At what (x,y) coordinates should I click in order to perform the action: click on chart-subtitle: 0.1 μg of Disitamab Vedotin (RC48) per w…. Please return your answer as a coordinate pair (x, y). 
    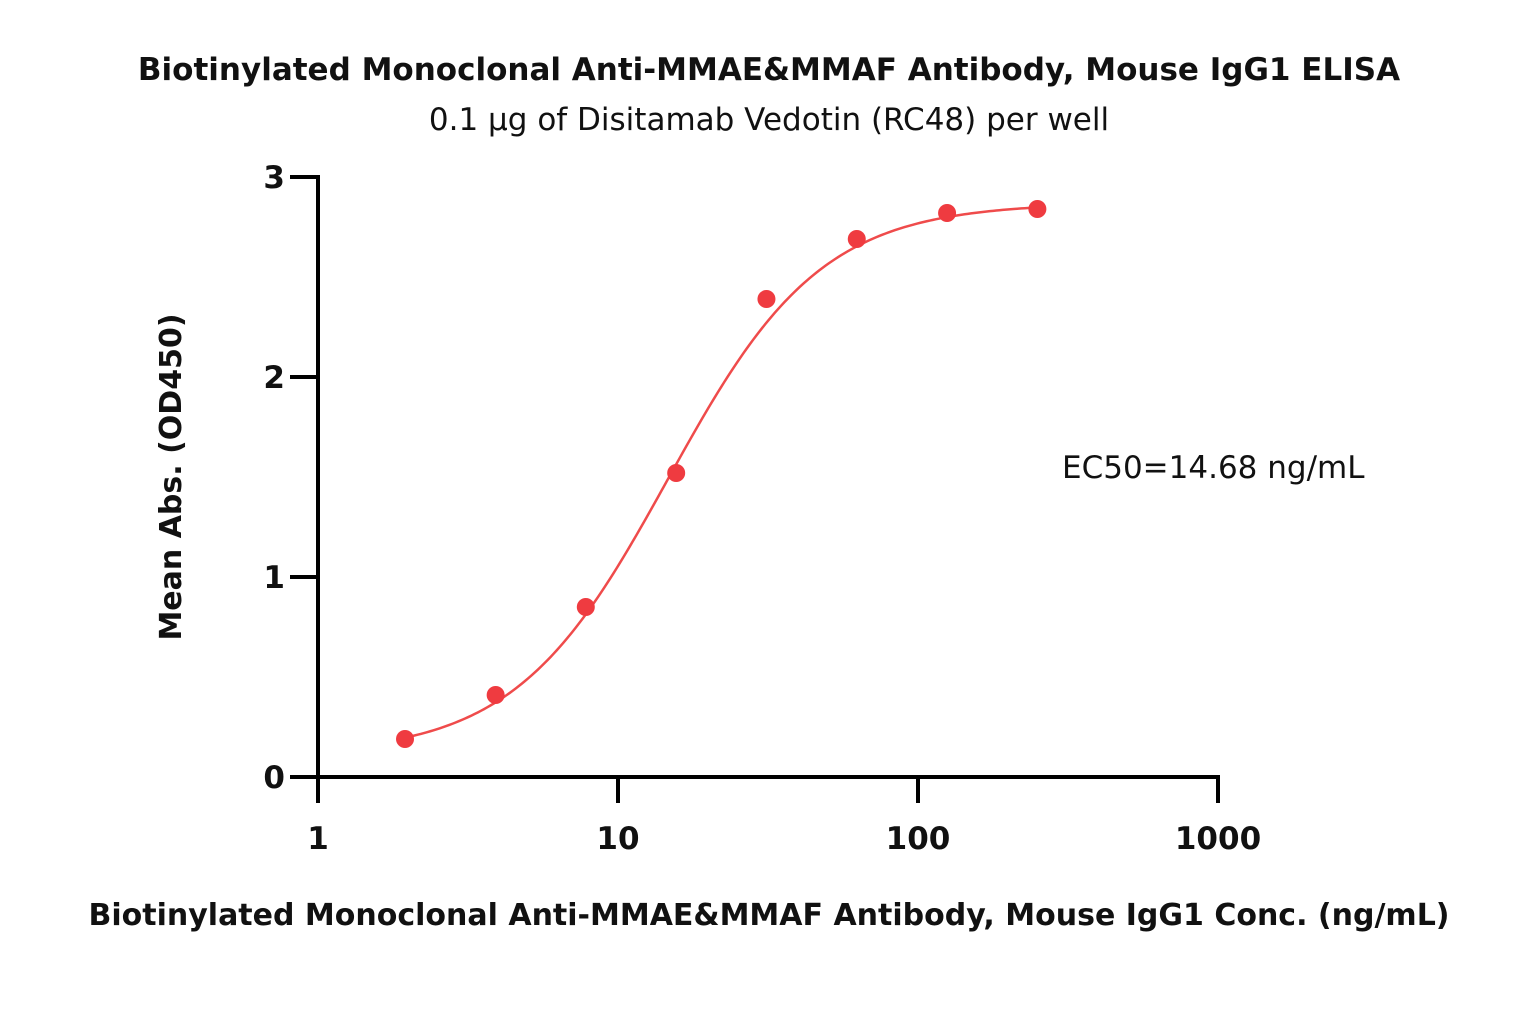
    Looking at the image, I should click on (769, 120).